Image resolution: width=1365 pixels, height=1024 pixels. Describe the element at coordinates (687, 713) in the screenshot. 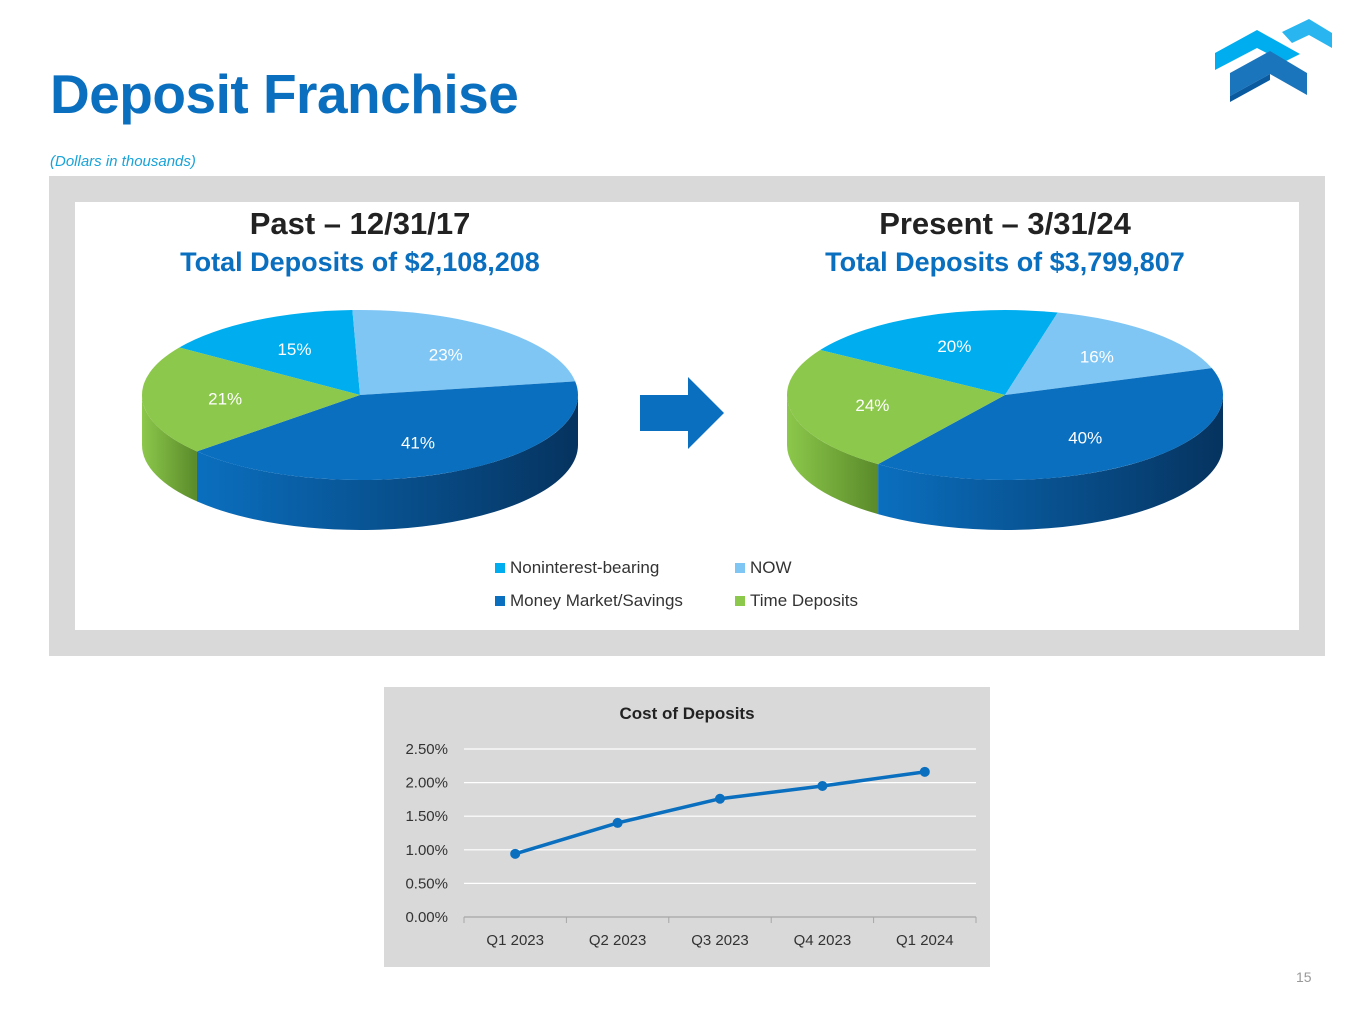

I see `chart-title: Cost of Deposits` at that location.